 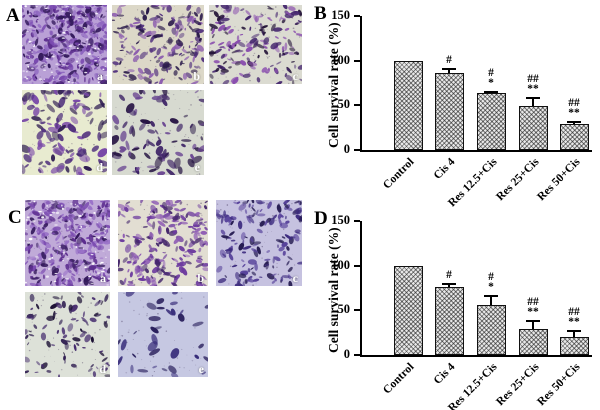 What do you see at coordinates (321, 218) in the screenshot?
I see `panel-d-label: D` at bounding box center [321, 218].